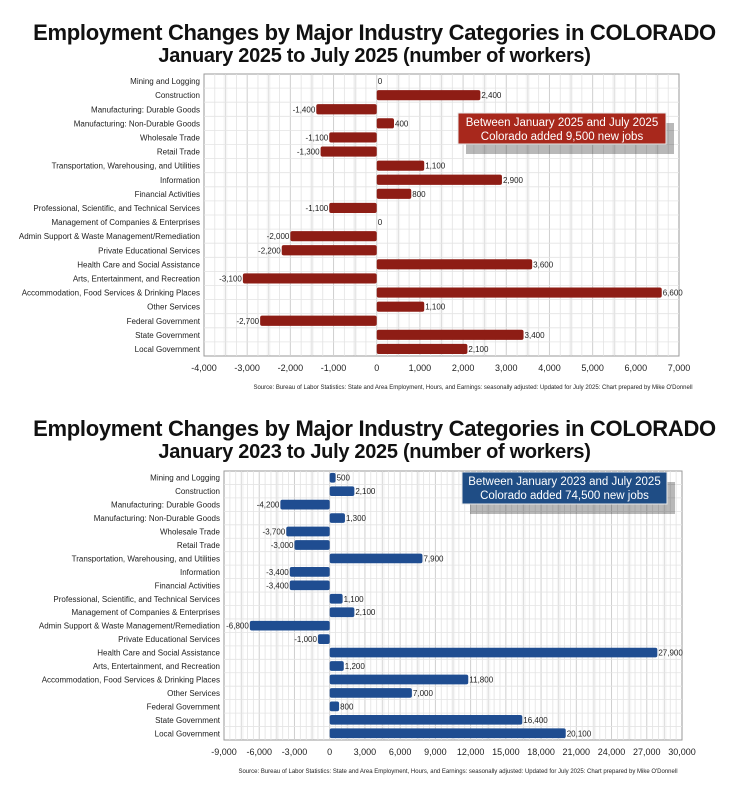  Describe the element at coordinates (433, 558) in the screenshot. I see `value-label: 7,900` at that location.